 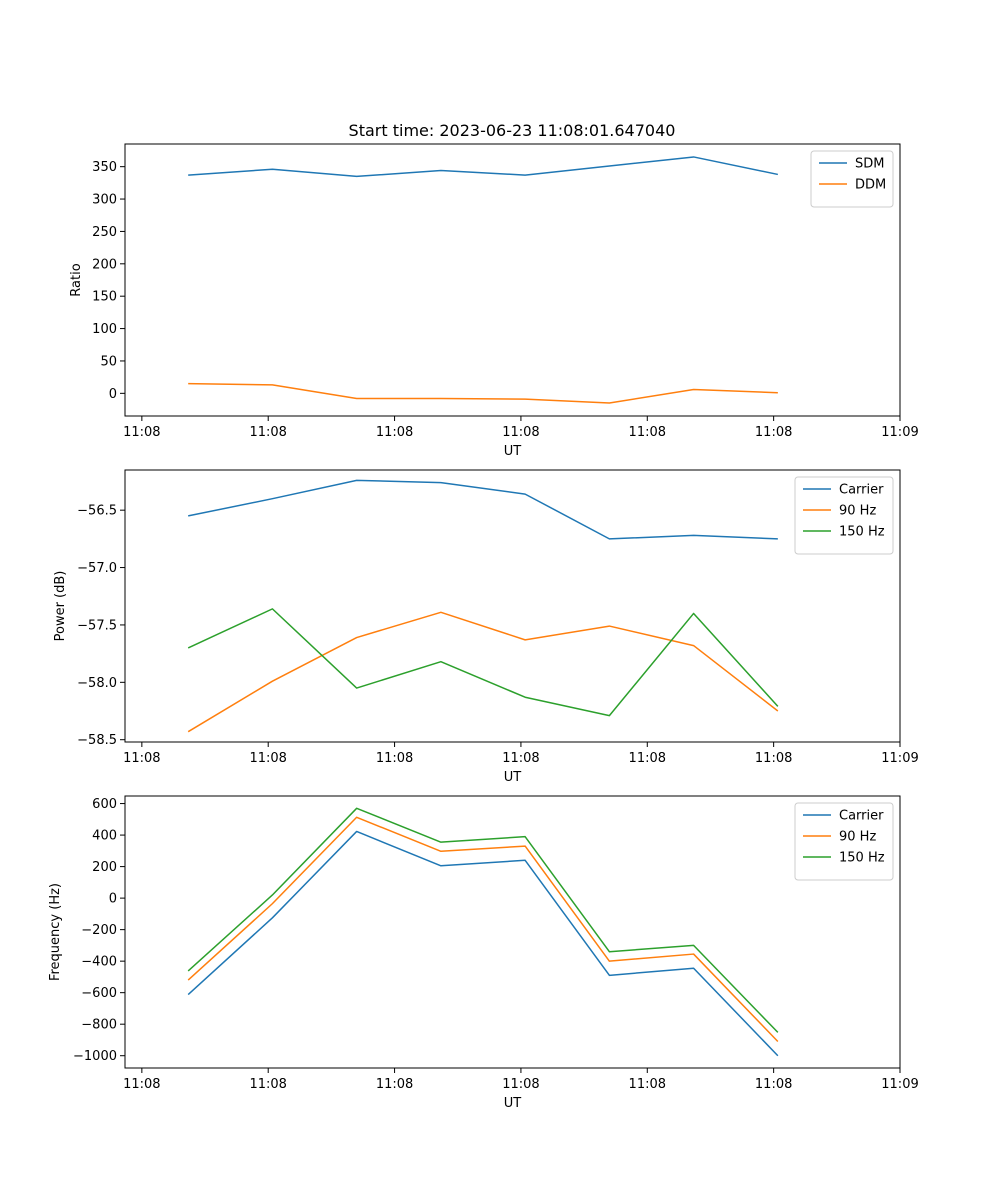 What do you see at coordinates (104, 167) in the screenshot?
I see `y-tick-label: 350` at bounding box center [104, 167].